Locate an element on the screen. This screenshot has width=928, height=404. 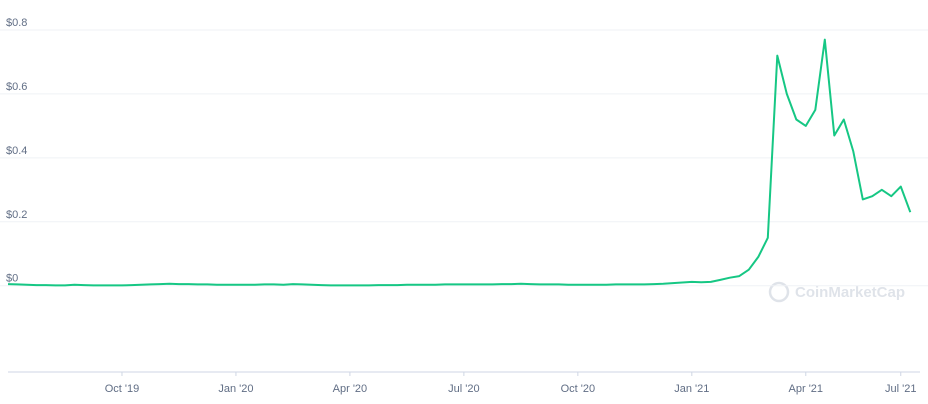
y-tick-label: $0 is located at coordinates (12, 279).